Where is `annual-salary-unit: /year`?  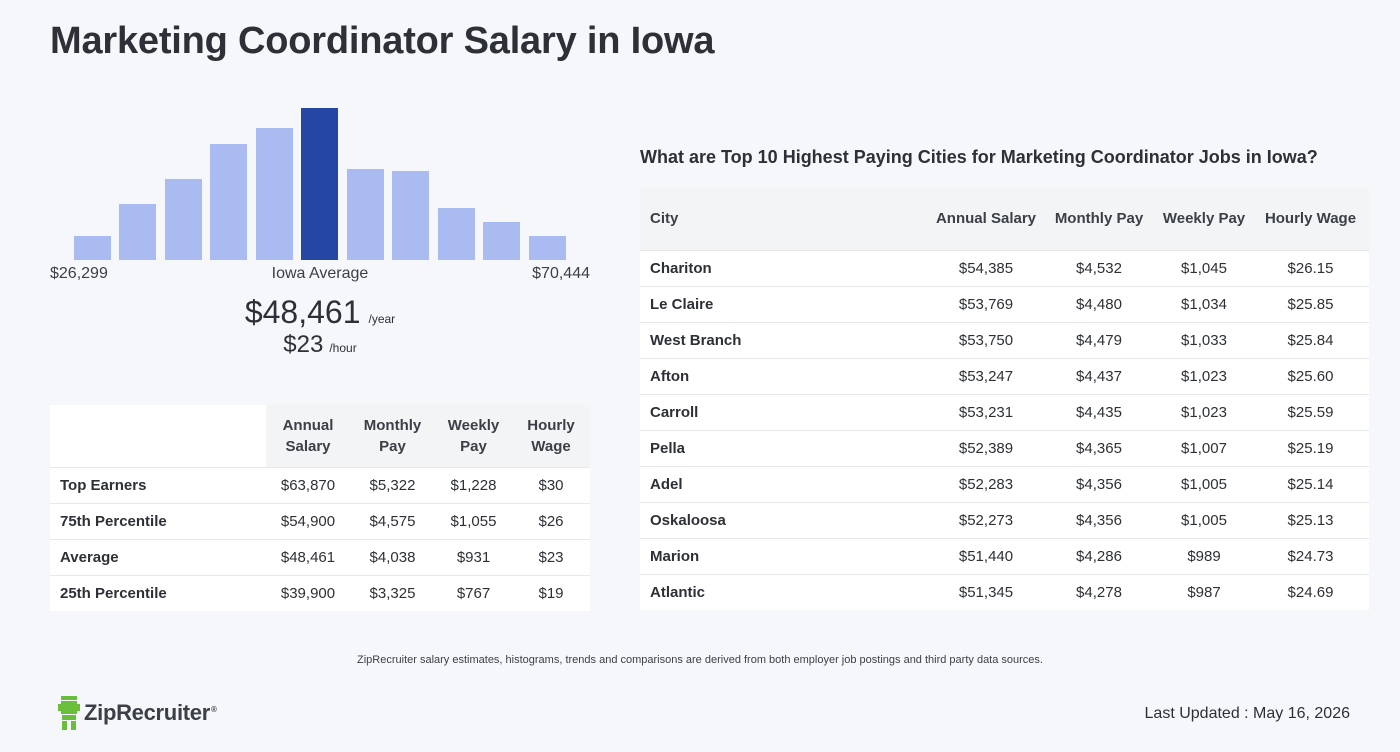
annual-salary-unit: /year is located at coordinates (382, 319).